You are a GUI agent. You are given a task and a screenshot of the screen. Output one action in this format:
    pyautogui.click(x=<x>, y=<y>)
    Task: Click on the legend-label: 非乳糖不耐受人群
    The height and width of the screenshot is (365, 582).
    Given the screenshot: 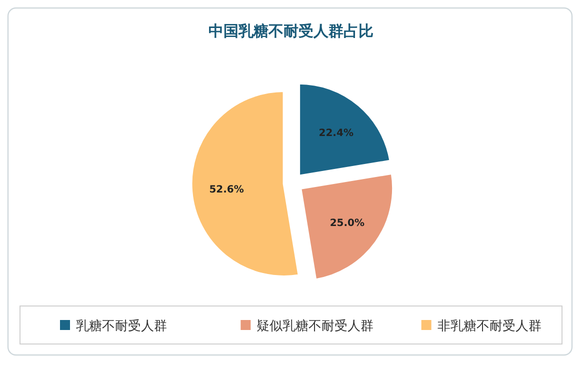 What is the action you would take?
    pyautogui.click(x=489, y=326)
    